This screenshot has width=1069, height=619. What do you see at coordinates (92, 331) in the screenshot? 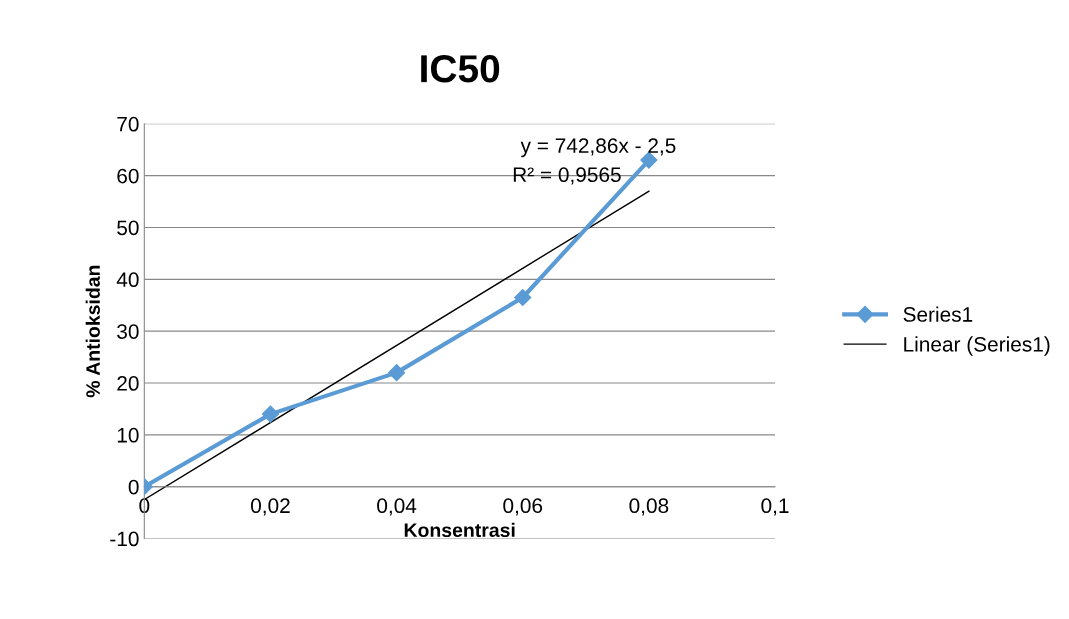
I see `y-axis-title: % Antioksidan` at bounding box center [92, 331].